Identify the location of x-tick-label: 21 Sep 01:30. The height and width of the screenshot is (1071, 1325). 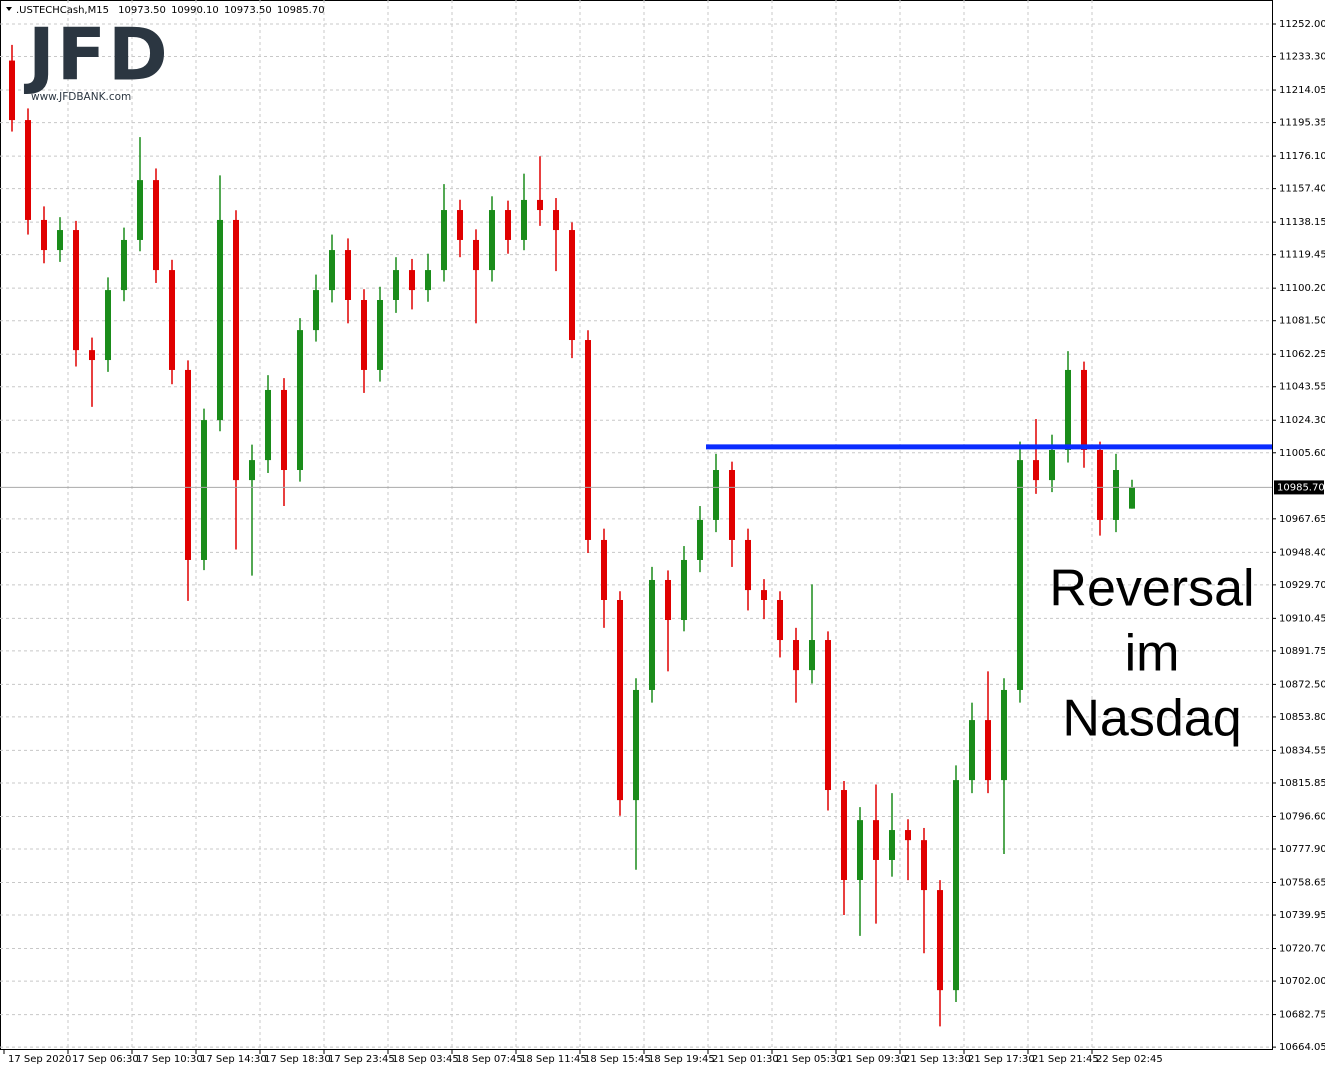
(745, 1059).